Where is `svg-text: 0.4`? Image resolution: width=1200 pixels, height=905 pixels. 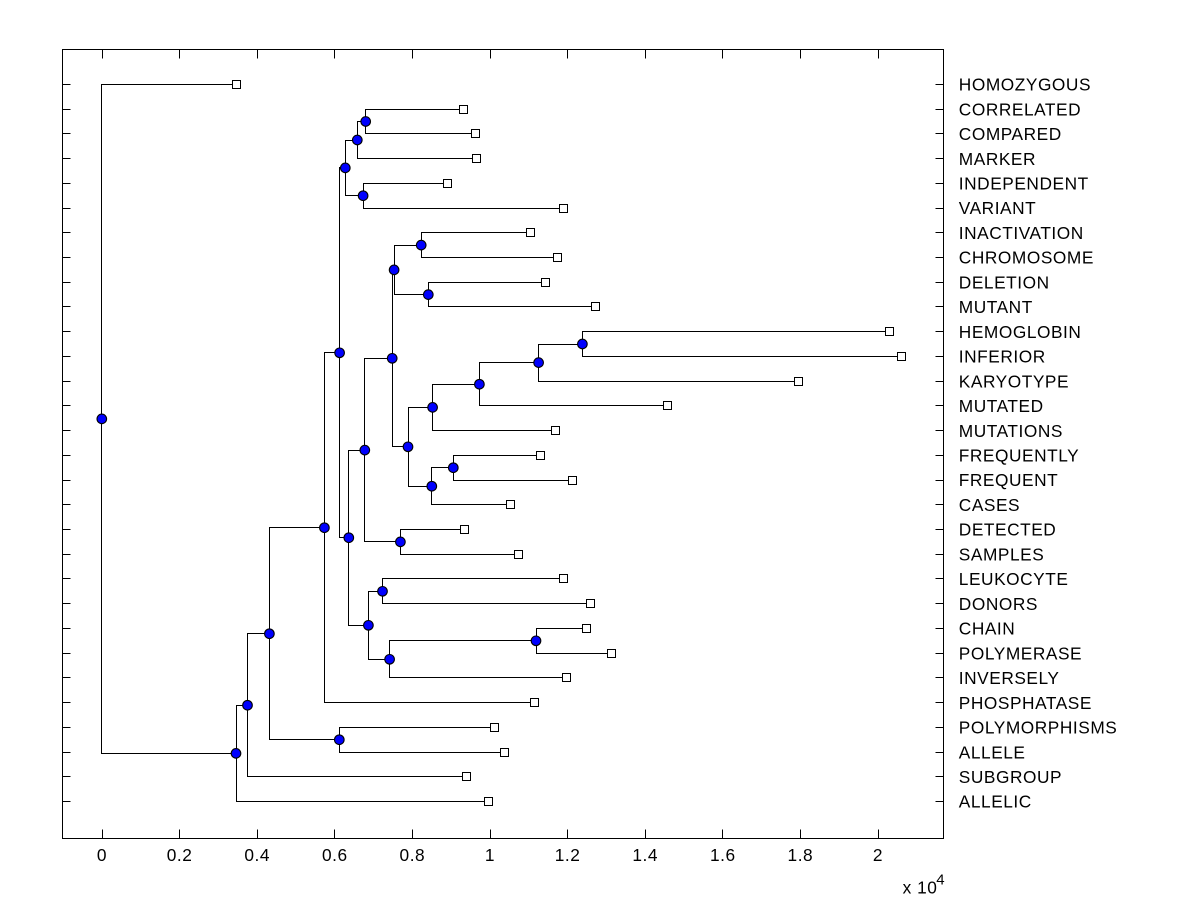
svg-text: 0.4 is located at coordinates (257, 855).